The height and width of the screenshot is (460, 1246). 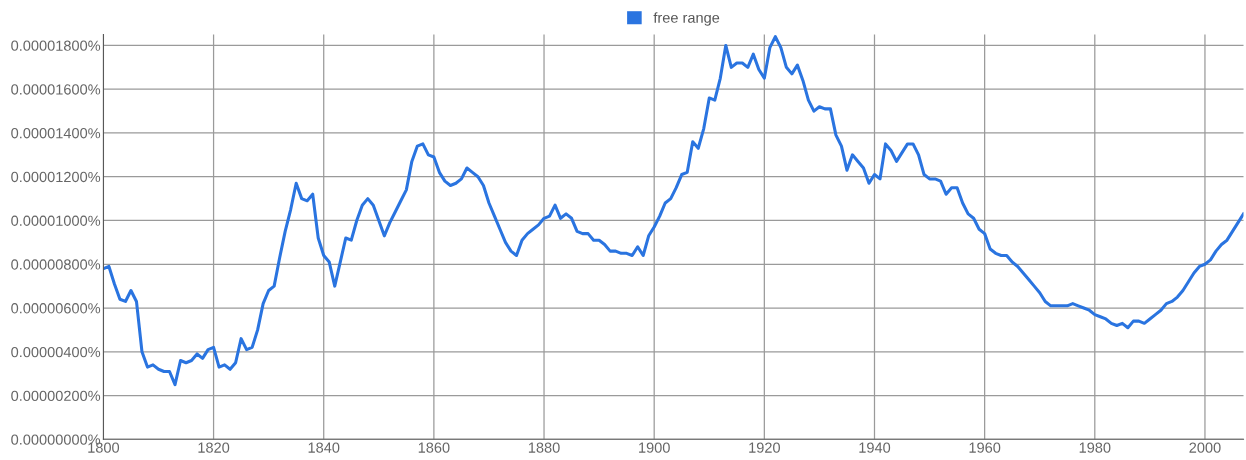 What do you see at coordinates (56, 177) in the screenshot?
I see `y-tick-label: 0.00001200%` at bounding box center [56, 177].